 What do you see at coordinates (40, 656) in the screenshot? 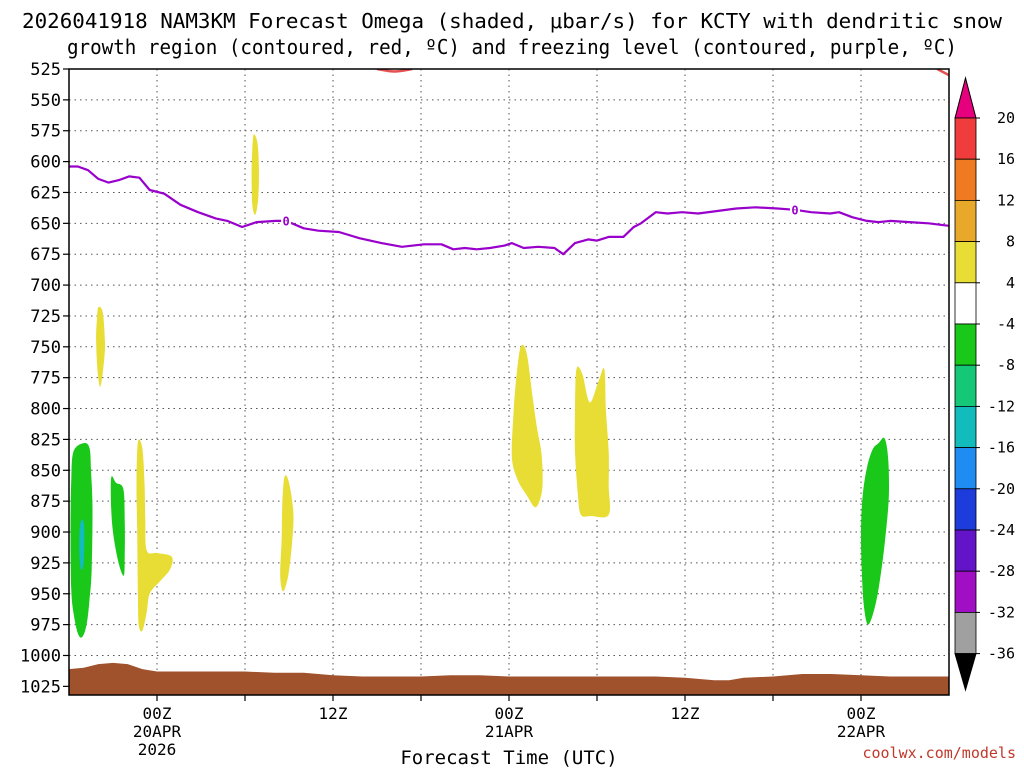
I see `ytick-label-1000: 1000` at bounding box center [40, 656].